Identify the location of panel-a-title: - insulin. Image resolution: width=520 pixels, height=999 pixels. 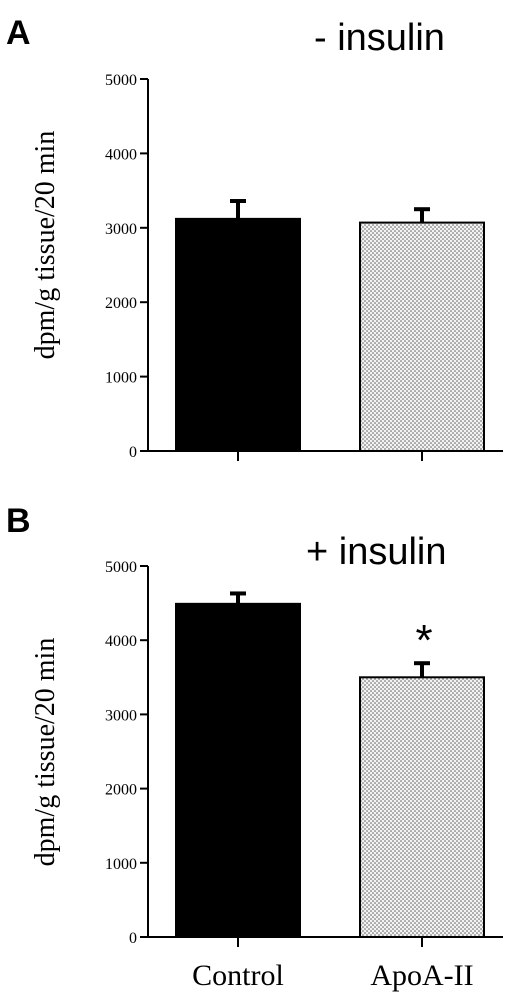
(379, 38).